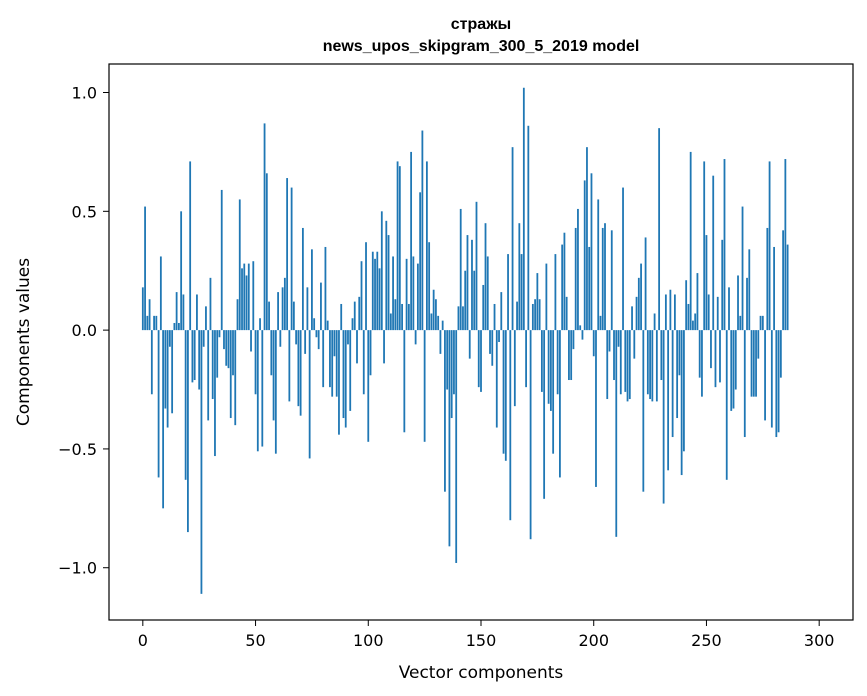 This screenshot has height=696, width=867. What do you see at coordinates (486, 635) in the screenshot?
I see `x-axis: 0 50 100 150 200 250 300` at bounding box center [486, 635].